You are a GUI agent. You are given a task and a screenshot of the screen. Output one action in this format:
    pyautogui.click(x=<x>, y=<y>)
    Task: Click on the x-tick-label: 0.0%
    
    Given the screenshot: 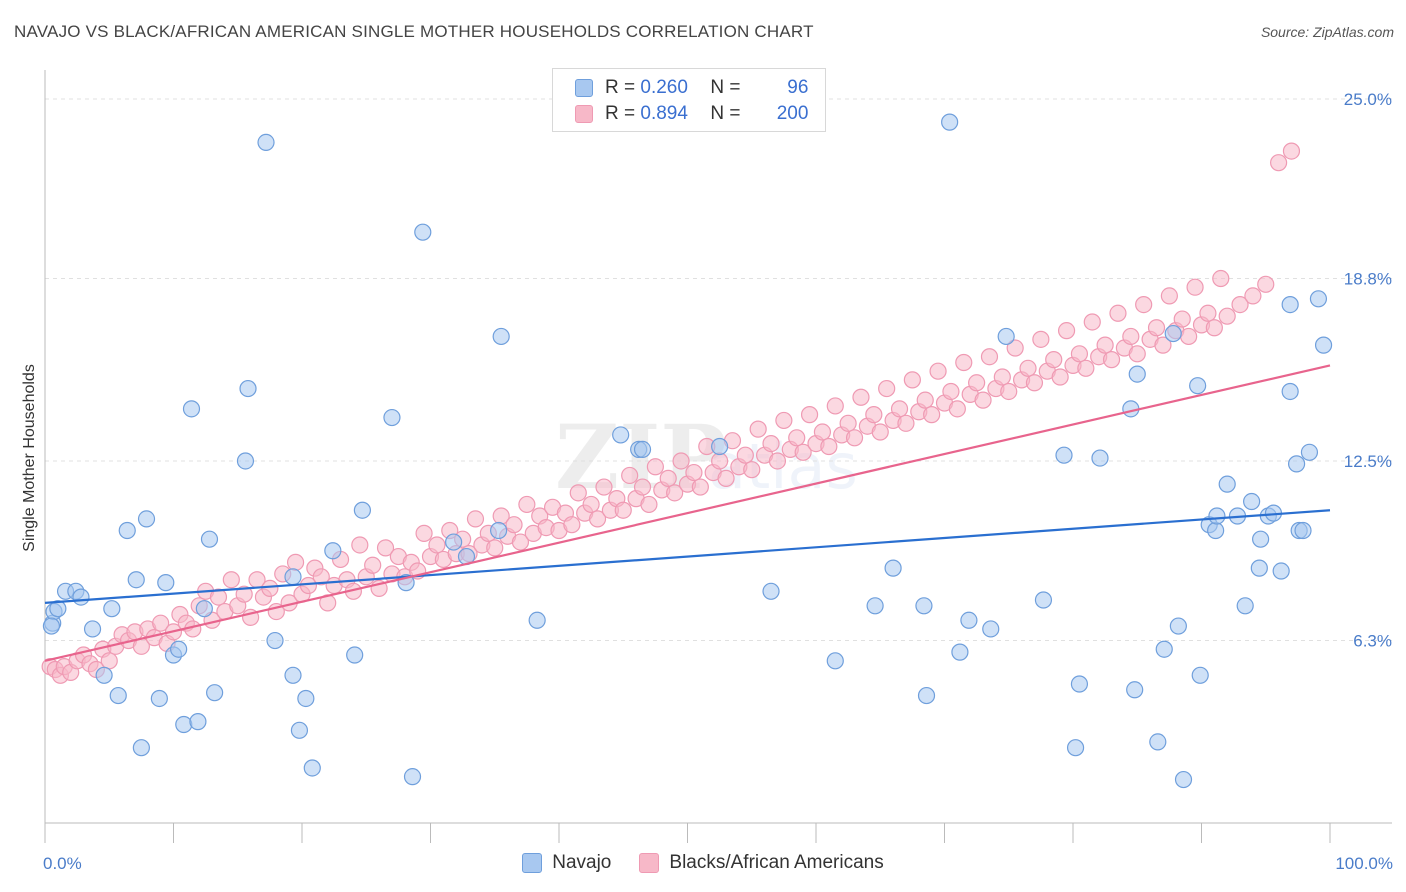 What is the action you would take?
    pyautogui.click(x=62, y=863)
    